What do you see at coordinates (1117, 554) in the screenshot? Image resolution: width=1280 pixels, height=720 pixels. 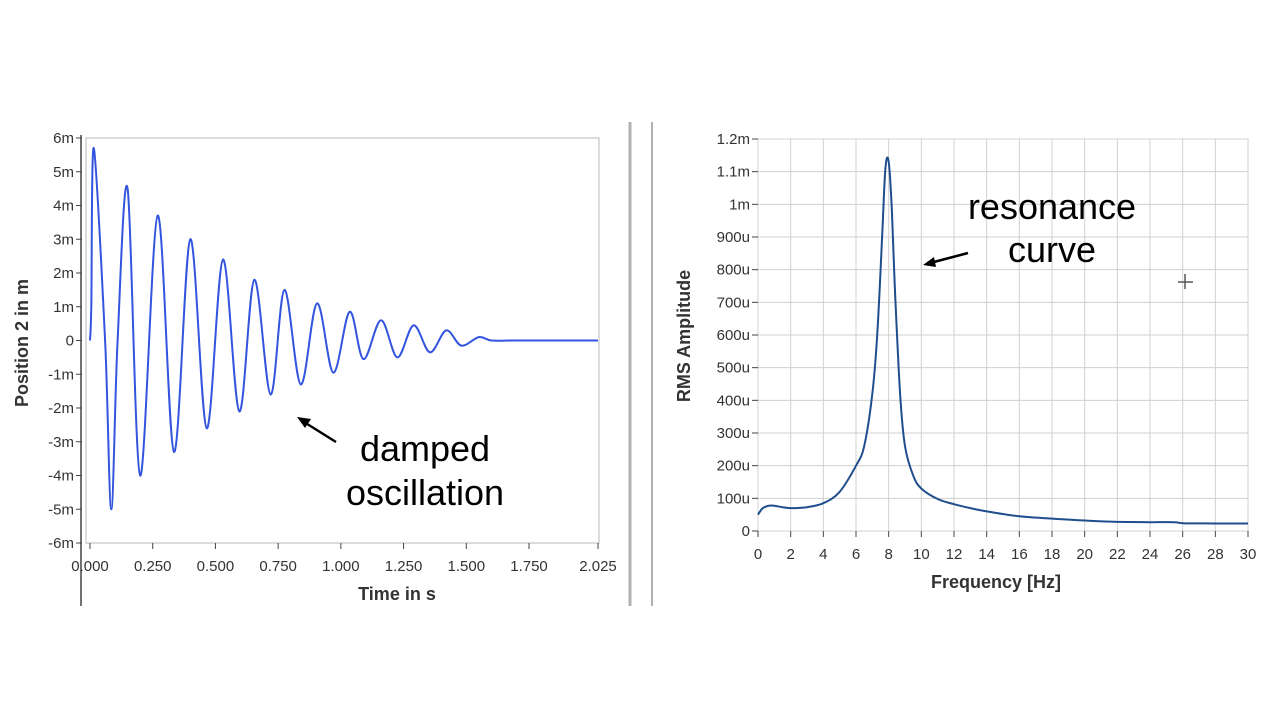 I see `right-x-tick-label: 22` at bounding box center [1117, 554].